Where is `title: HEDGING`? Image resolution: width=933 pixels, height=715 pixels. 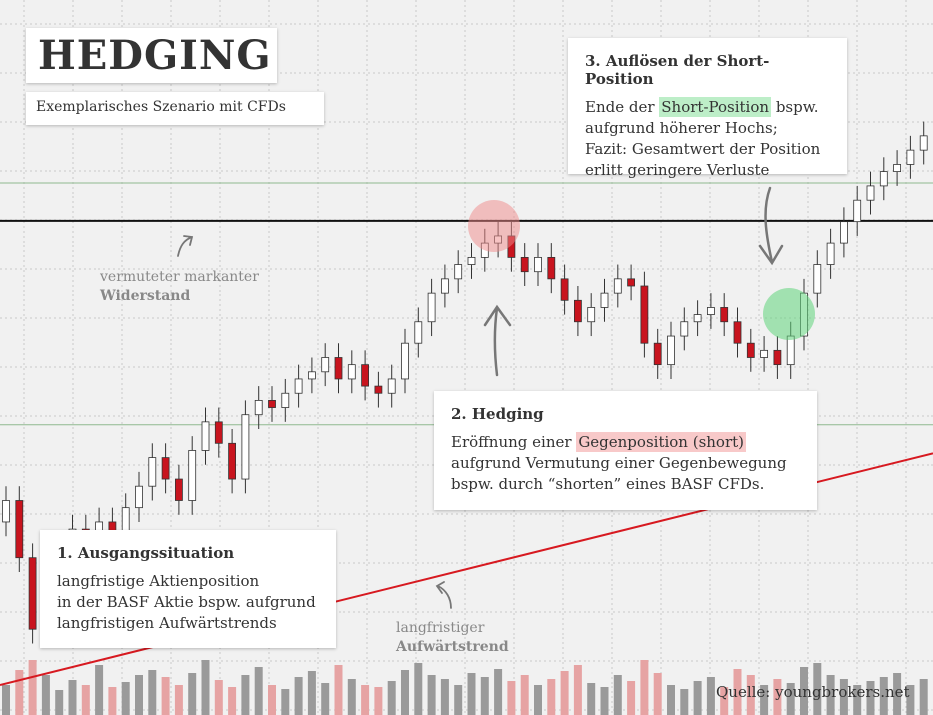 title: HEDGING is located at coordinates (155, 55).